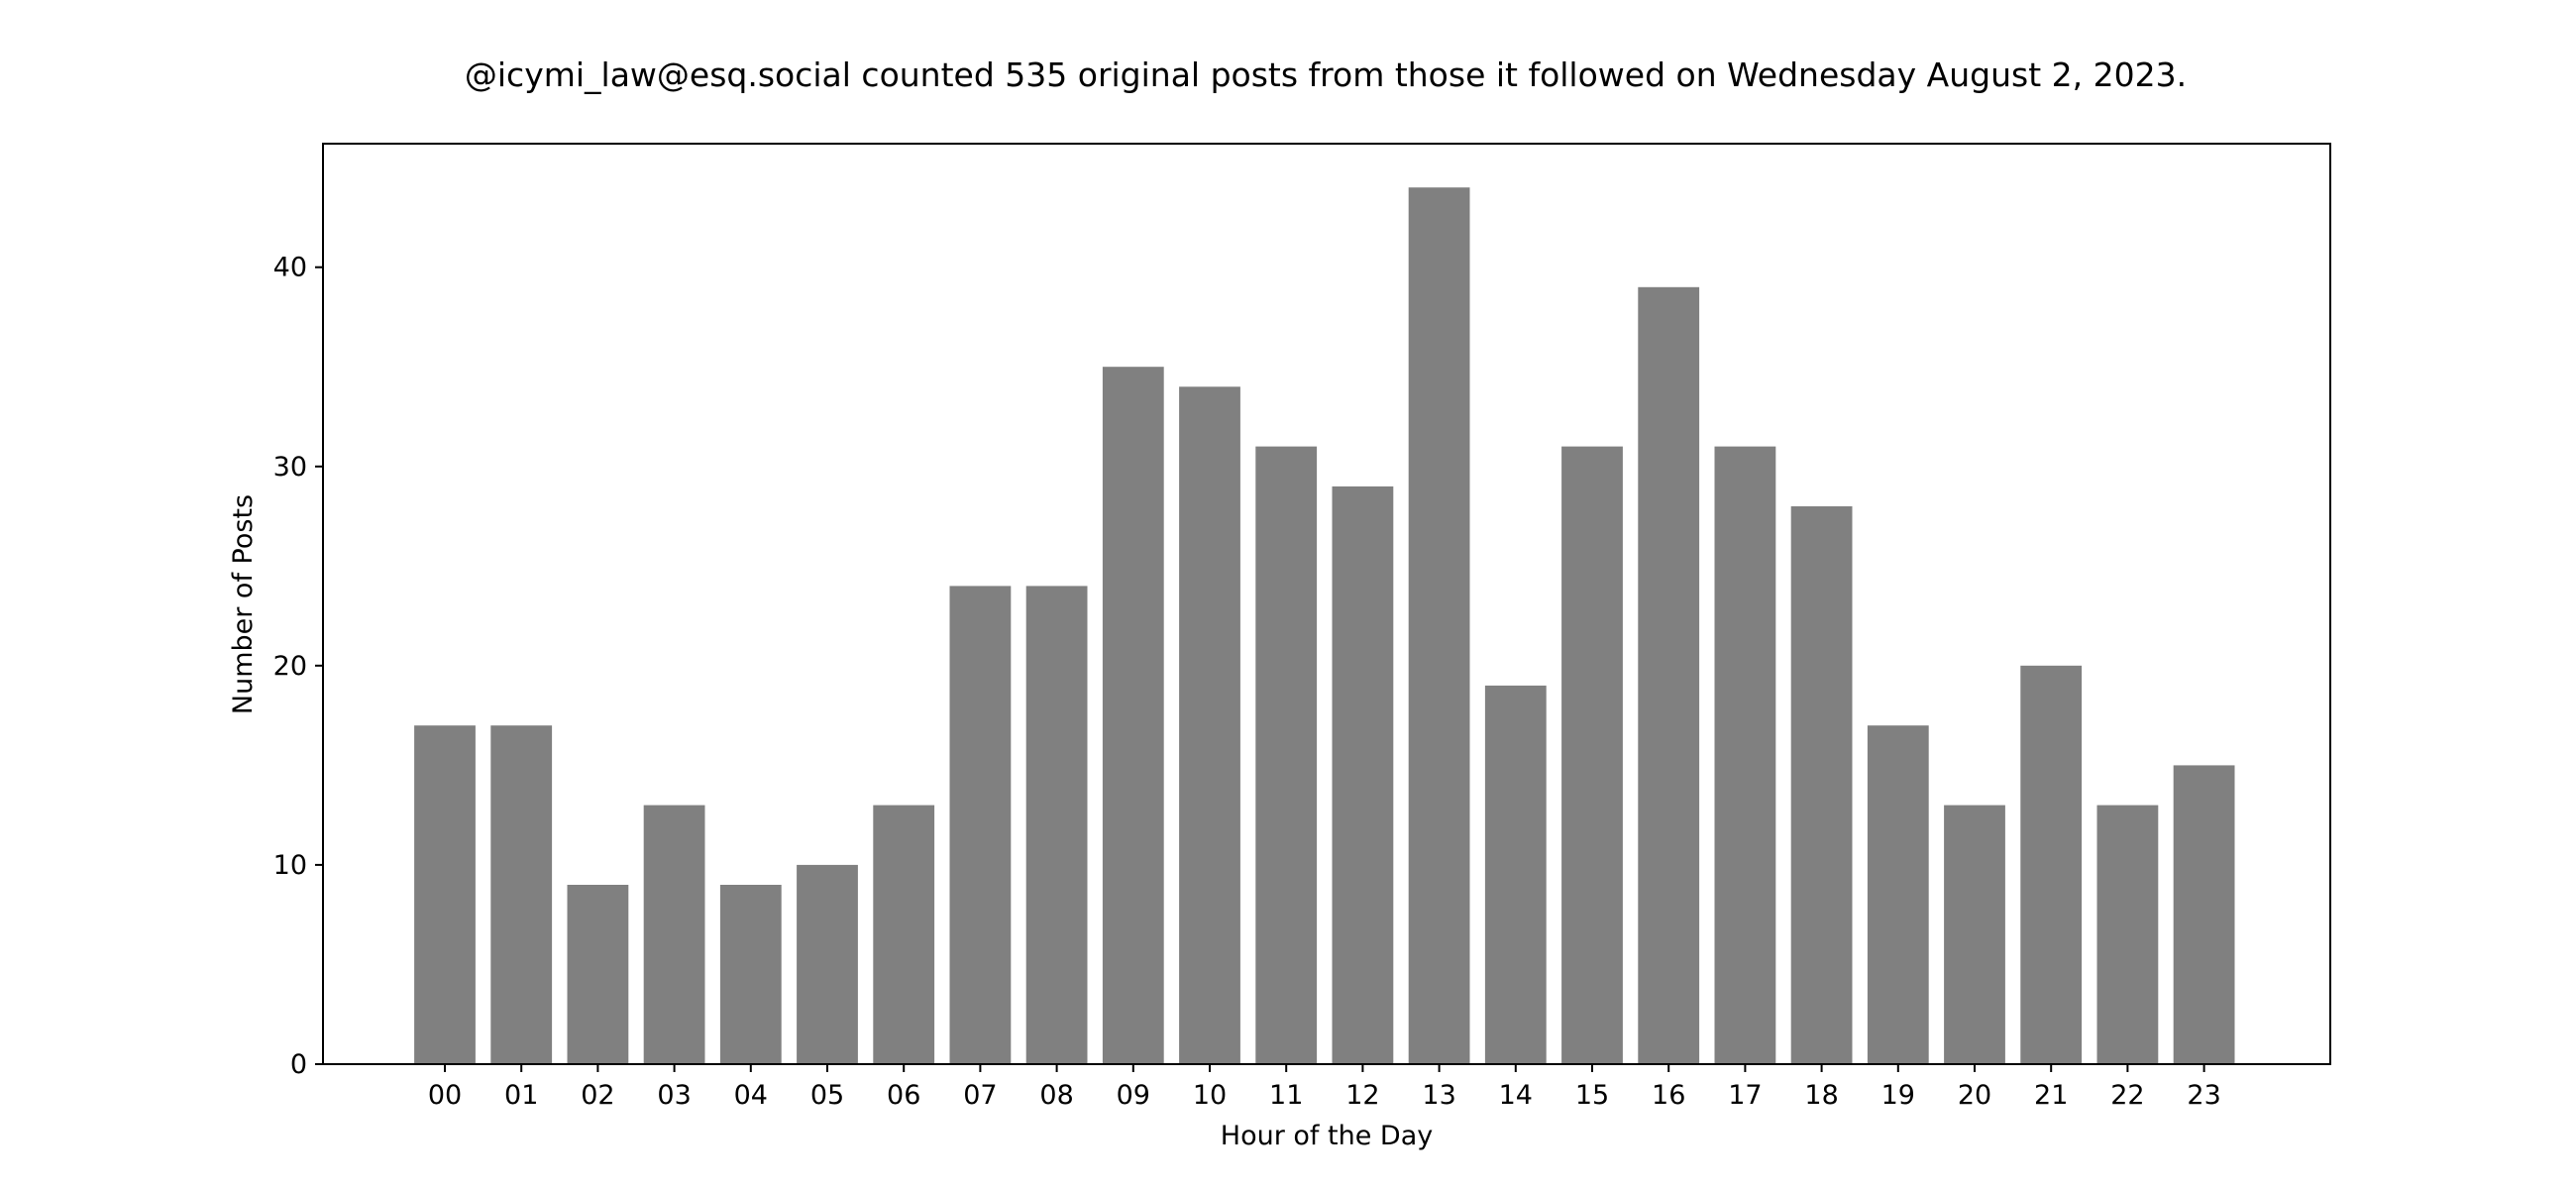 The width and height of the screenshot is (2576, 1189). I want to click on y-tick-label: 40, so click(290, 268).